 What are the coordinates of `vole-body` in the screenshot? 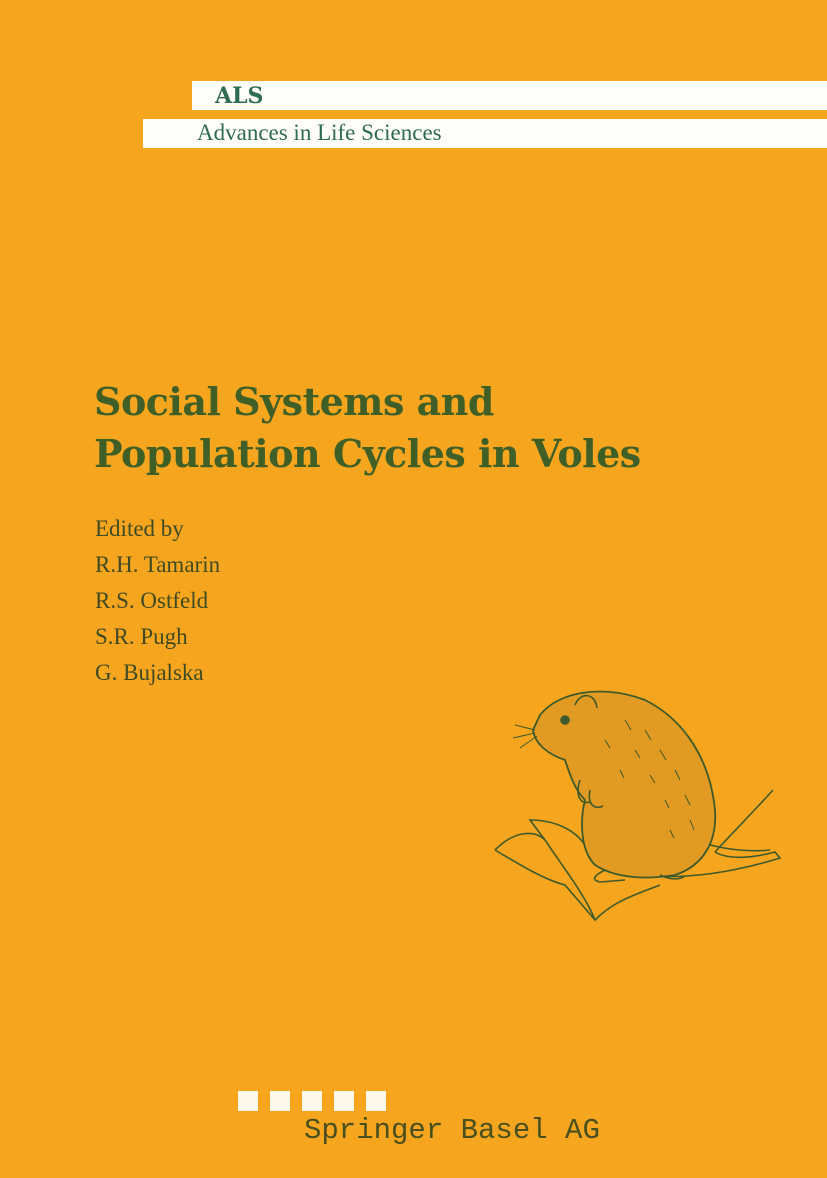 It's located at (624, 784).